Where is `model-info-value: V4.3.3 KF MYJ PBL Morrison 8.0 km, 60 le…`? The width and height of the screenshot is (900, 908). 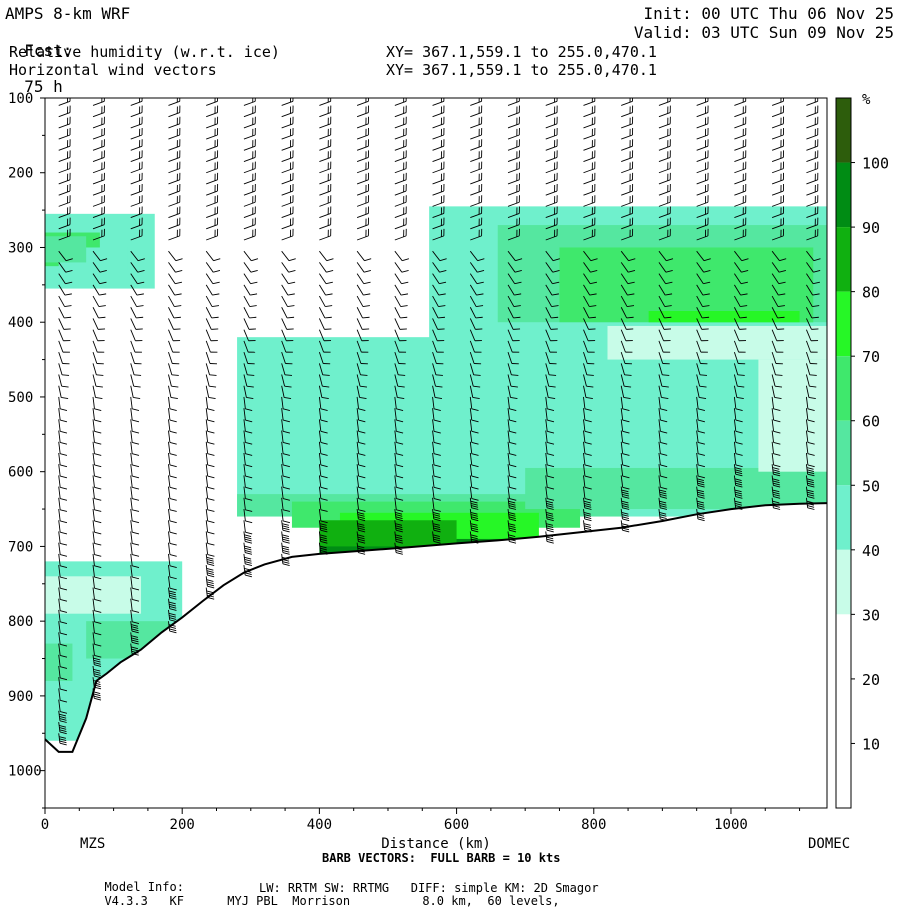 model-info-value: V4.3.3 KF MYJ PBL Morrison 8.0 km, 60 le… is located at coordinates (331, 901).